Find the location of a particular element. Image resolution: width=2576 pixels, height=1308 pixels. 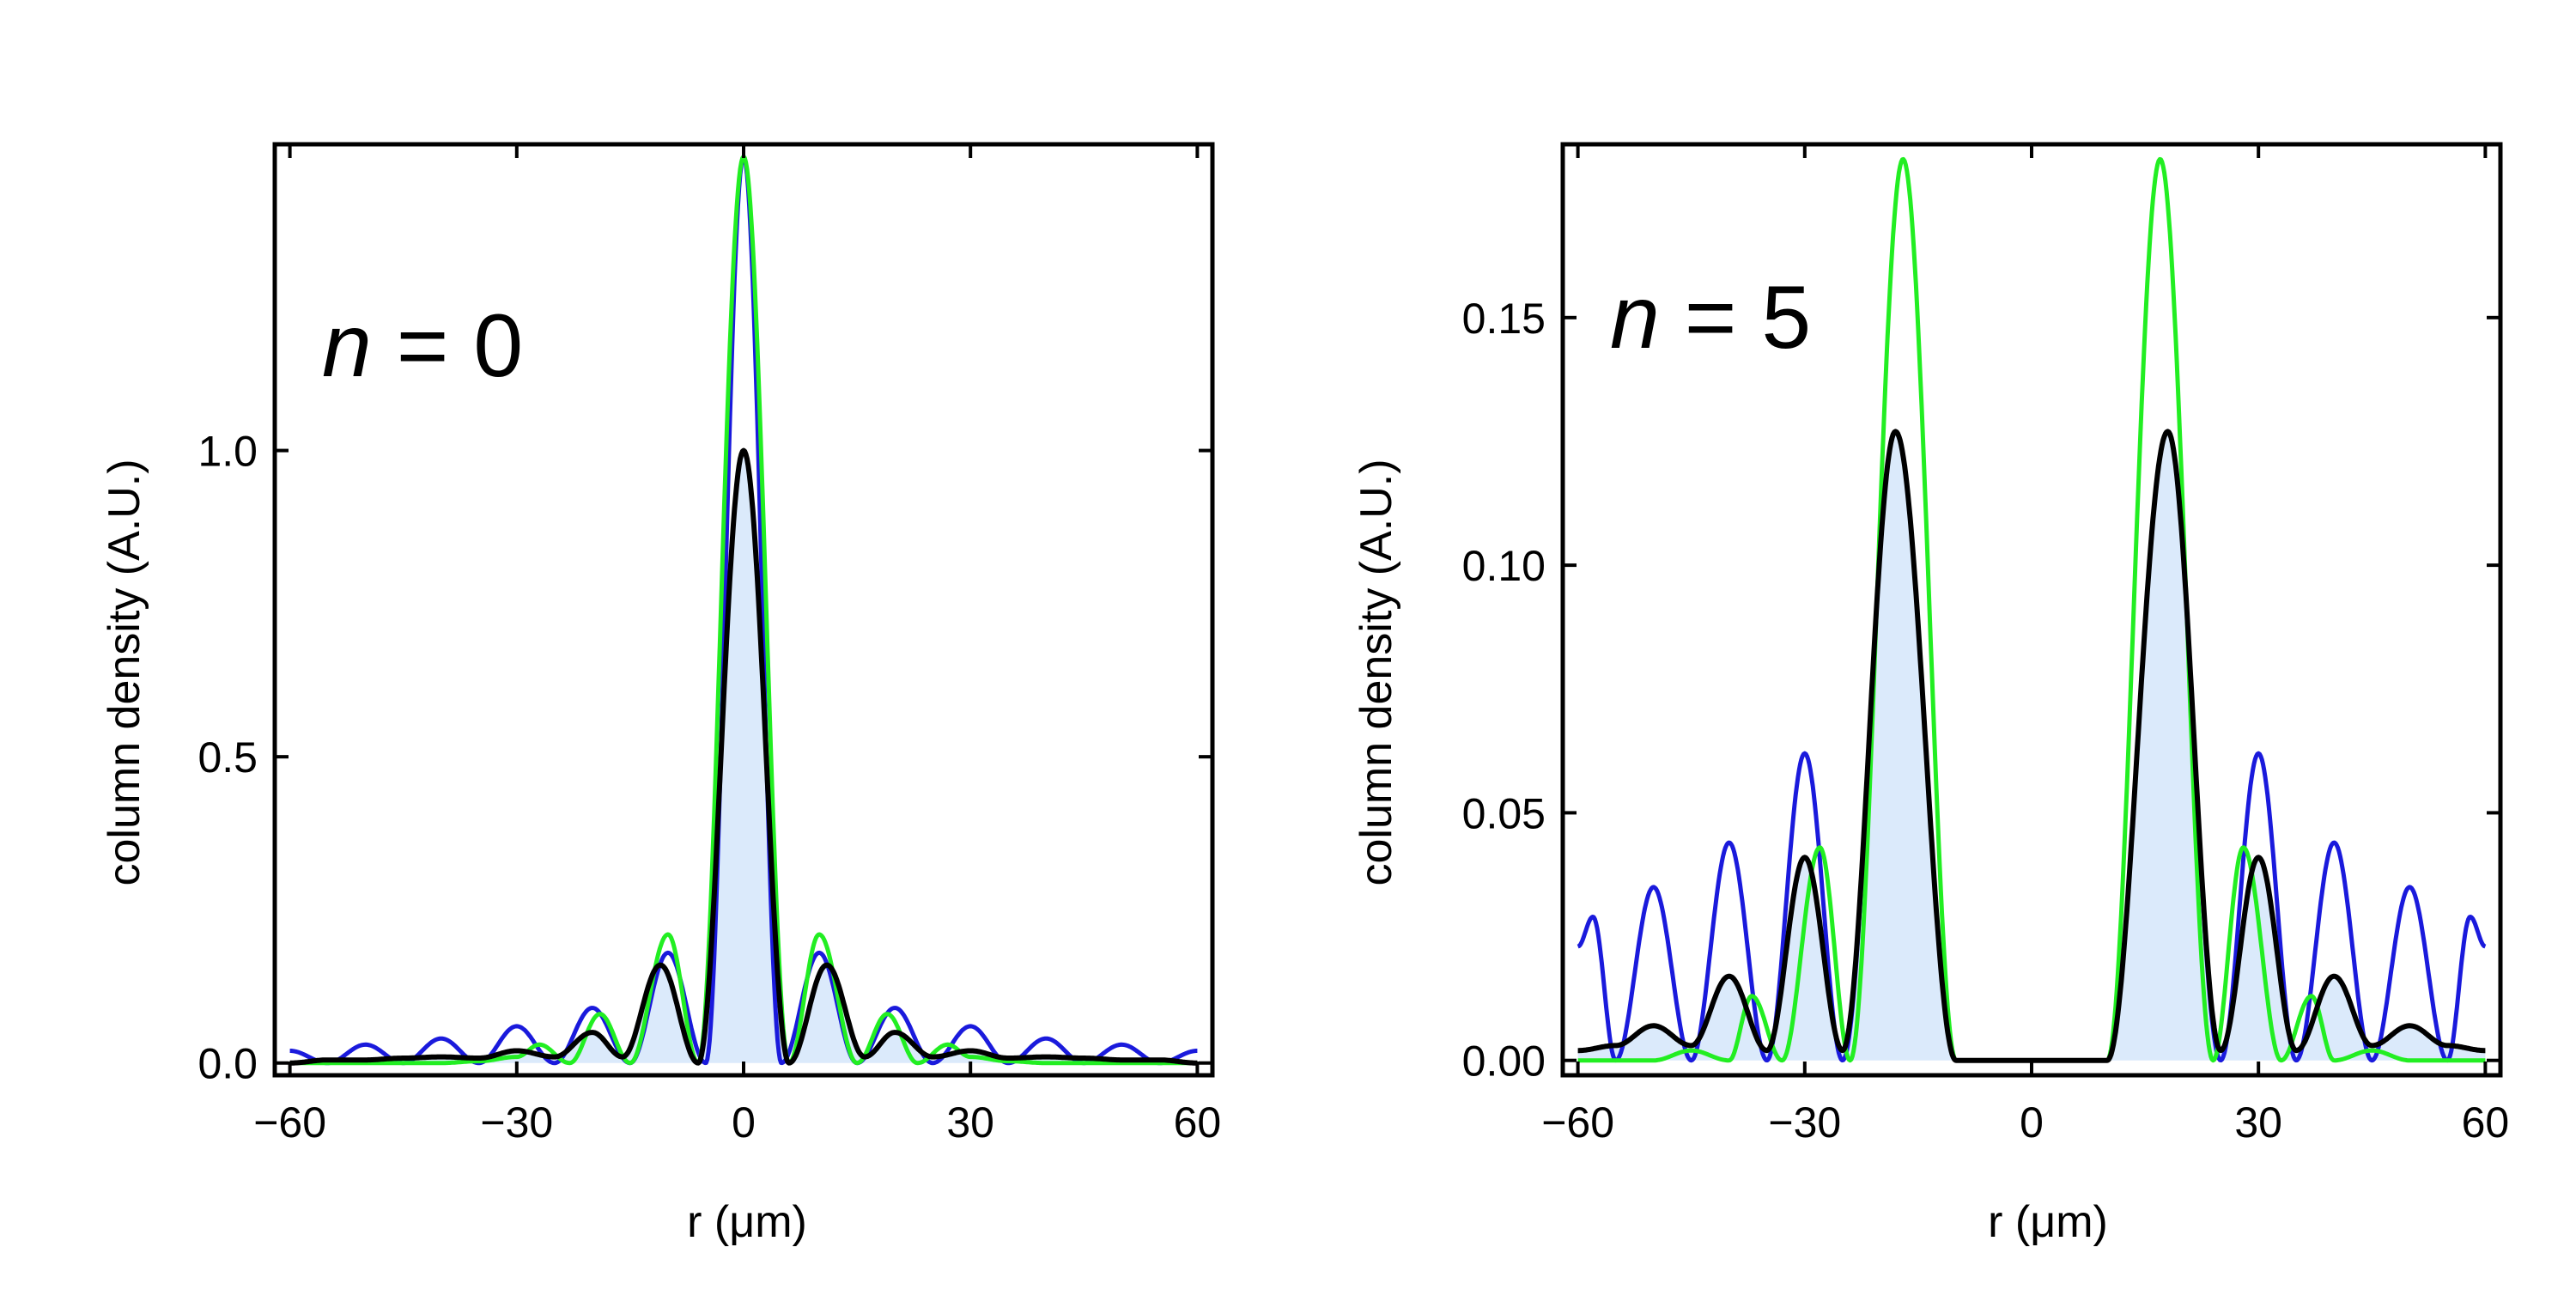

y-tick-label: 0.05 is located at coordinates (1504, 813).